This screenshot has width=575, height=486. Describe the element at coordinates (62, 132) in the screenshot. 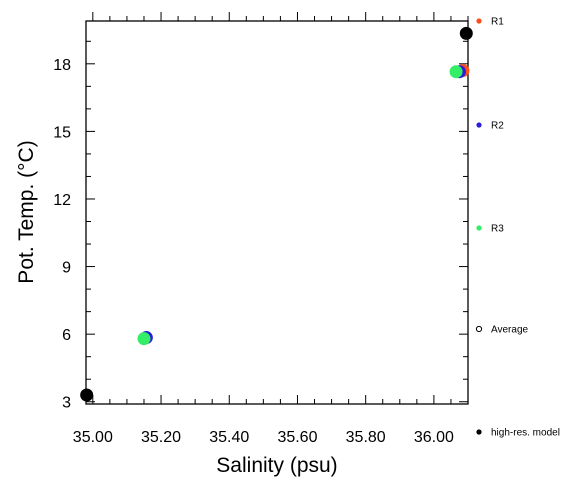

I see `y-tick-label: 15` at that location.